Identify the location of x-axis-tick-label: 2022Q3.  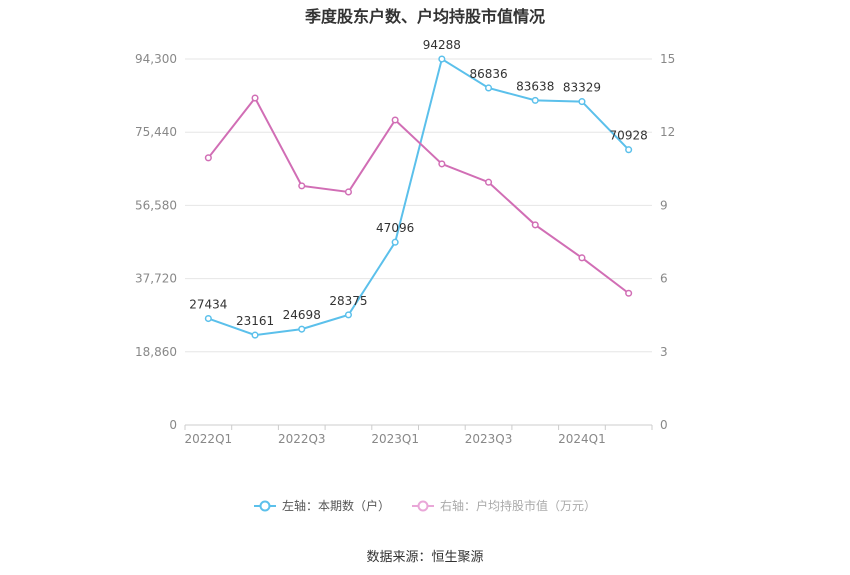
(302, 439).